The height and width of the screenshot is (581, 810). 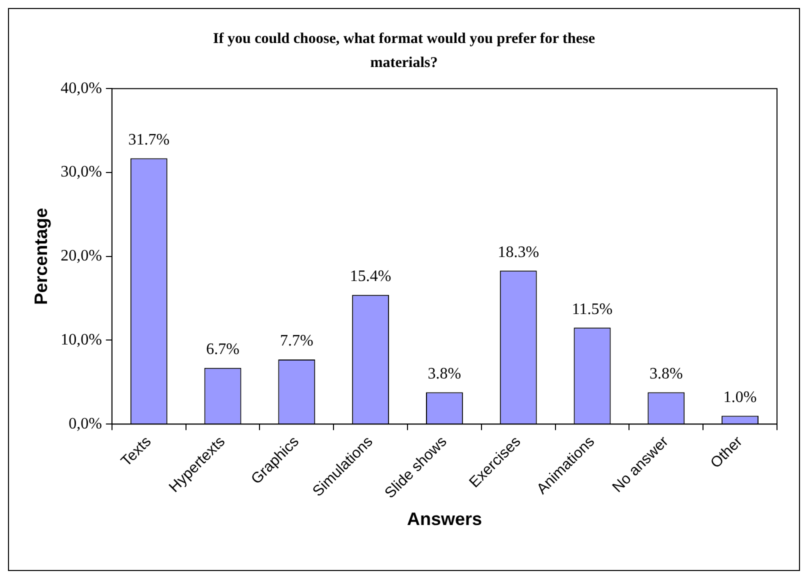 I want to click on y-tick-label: 20,0%, so click(x=81, y=256).